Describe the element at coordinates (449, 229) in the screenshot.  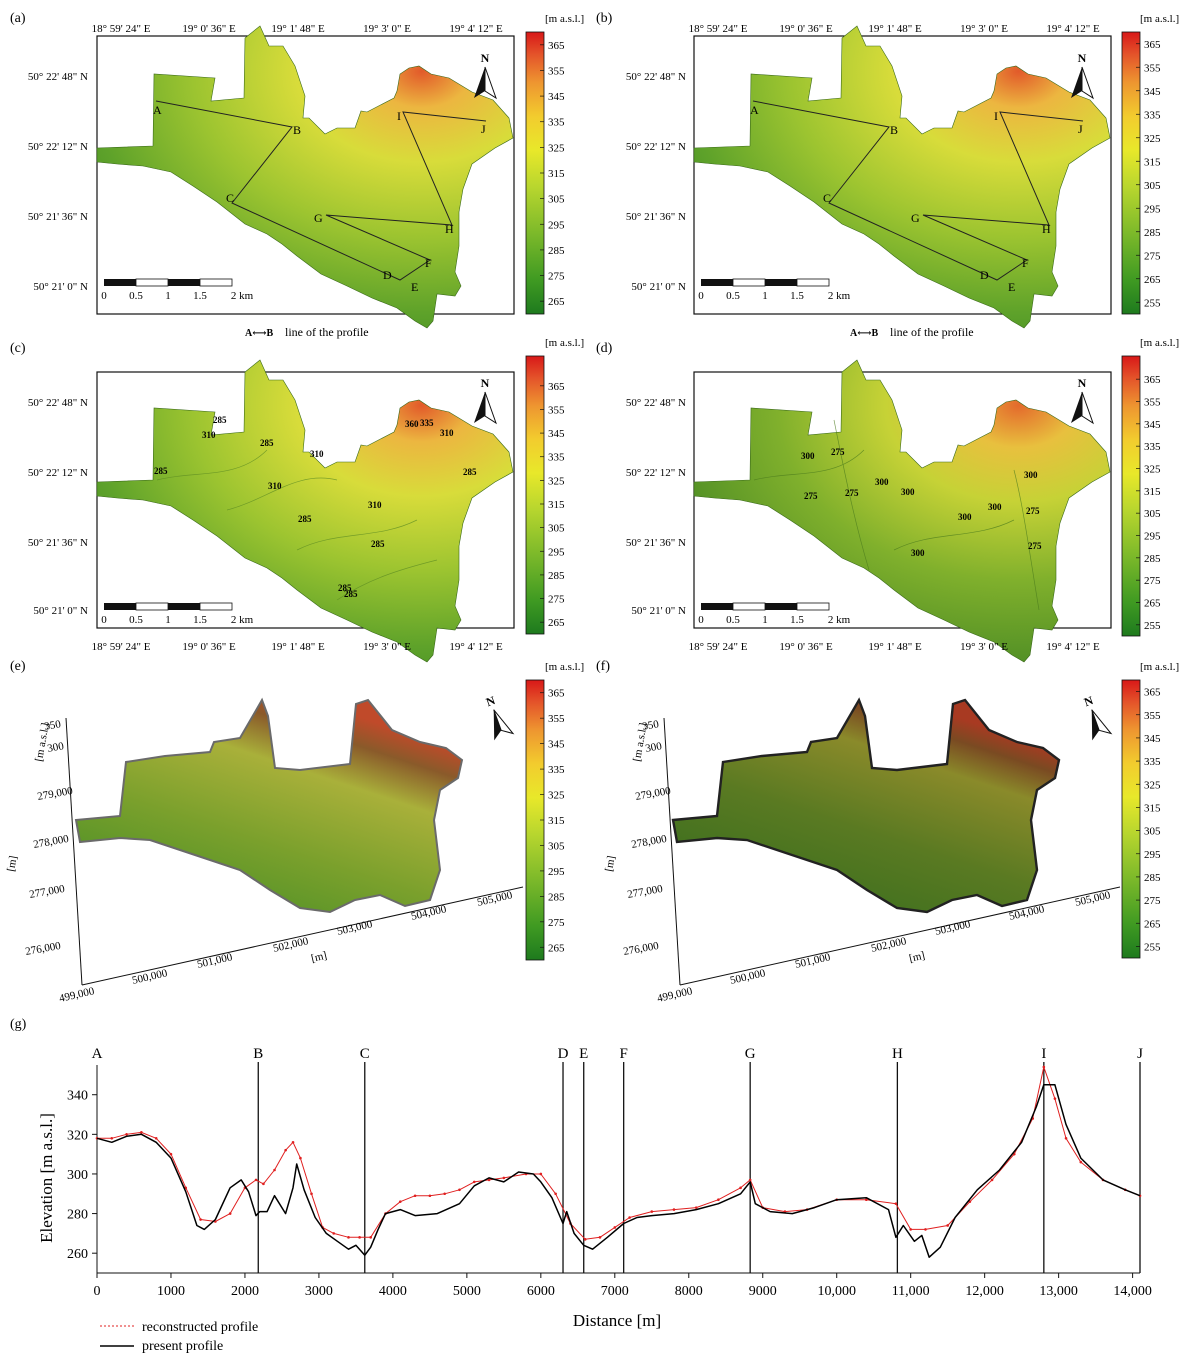
I see `profile-point-h: H` at that location.